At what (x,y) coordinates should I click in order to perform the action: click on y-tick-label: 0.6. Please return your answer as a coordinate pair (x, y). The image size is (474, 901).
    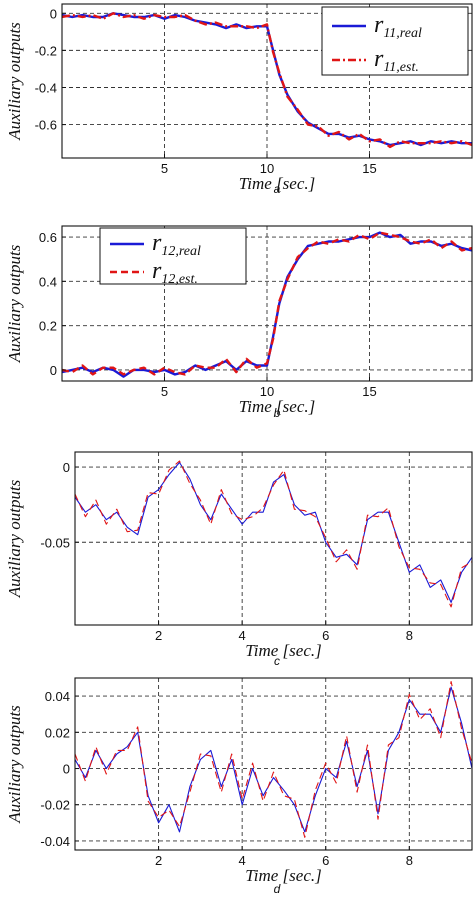
    Looking at the image, I should click on (48, 237).